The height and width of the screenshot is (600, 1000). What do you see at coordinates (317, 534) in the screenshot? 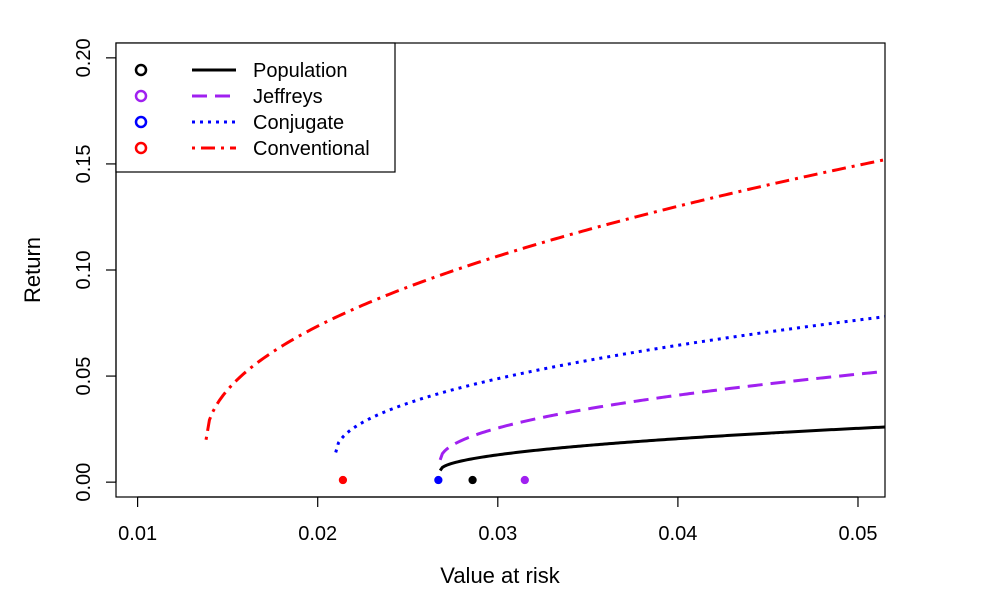
I see `x-tick-label: 0.02` at bounding box center [317, 534].